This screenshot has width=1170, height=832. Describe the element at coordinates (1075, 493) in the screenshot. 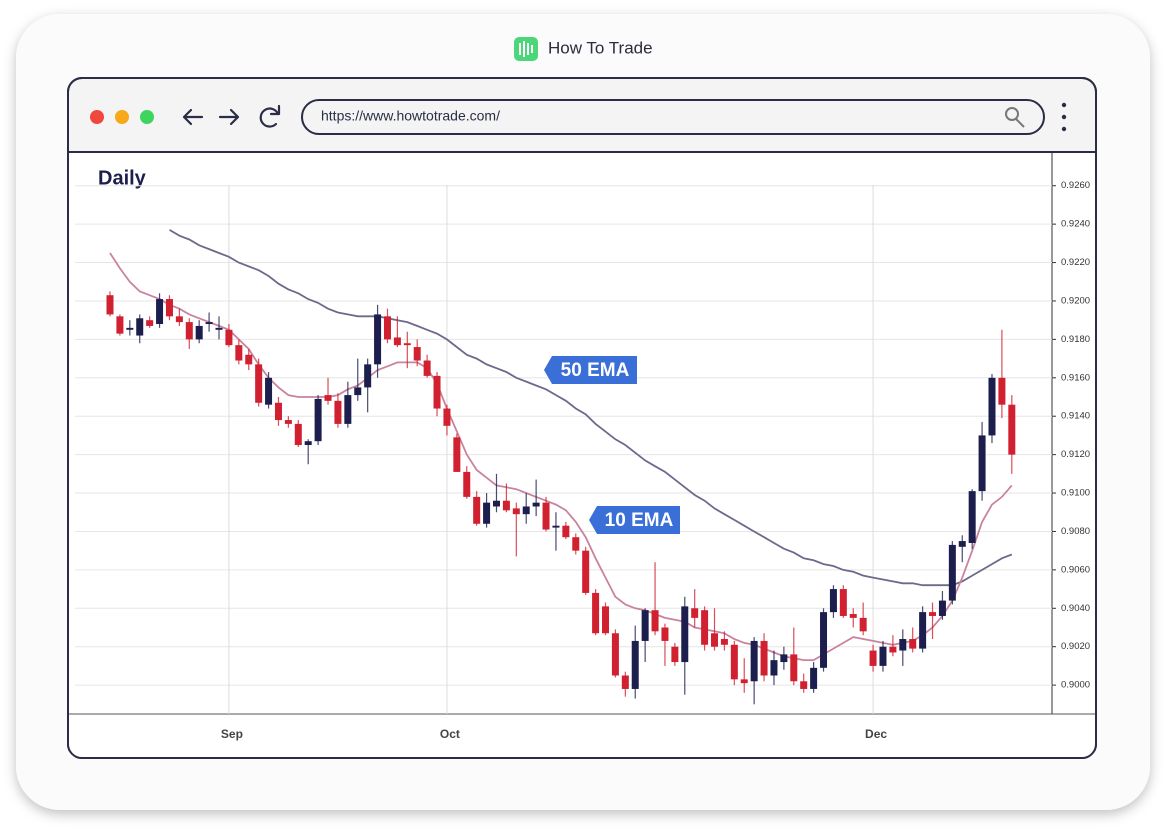

I see `y-tick-label: 0.9100` at that location.